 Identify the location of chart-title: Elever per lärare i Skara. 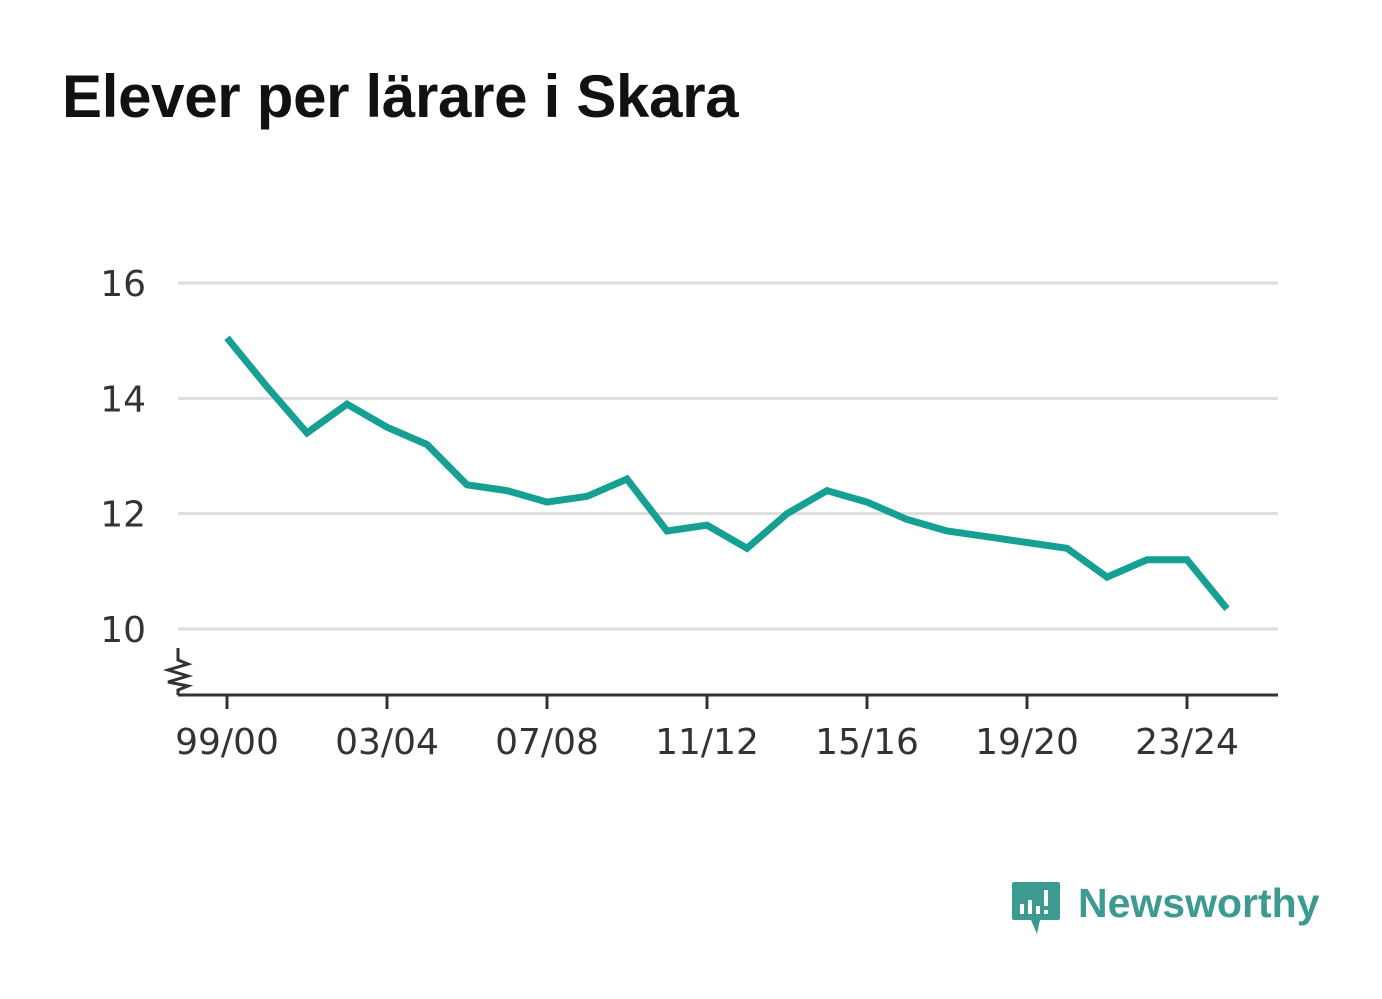
(400, 96).